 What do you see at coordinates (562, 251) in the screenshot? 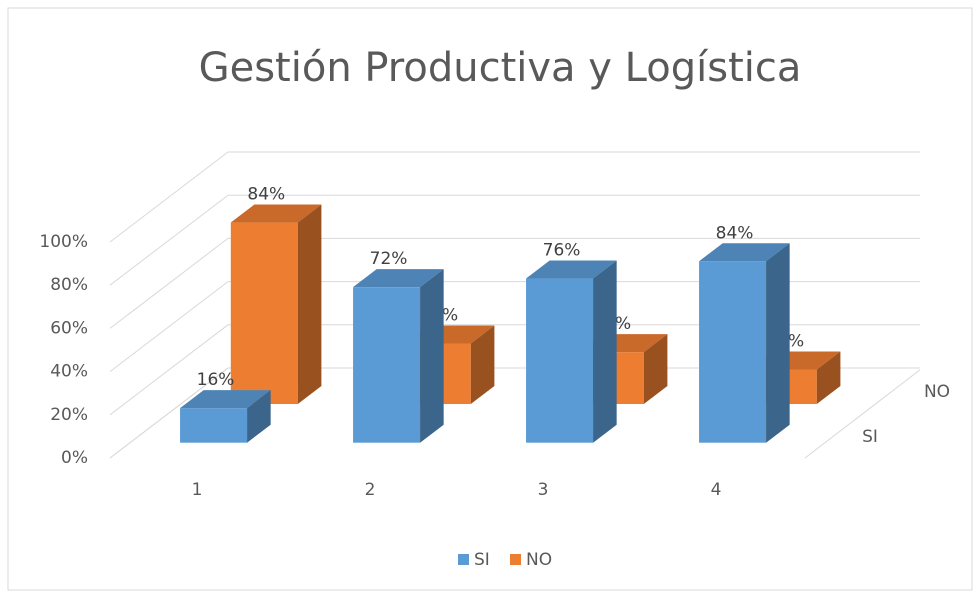
I see `data-label: 76%` at bounding box center [562, 251].